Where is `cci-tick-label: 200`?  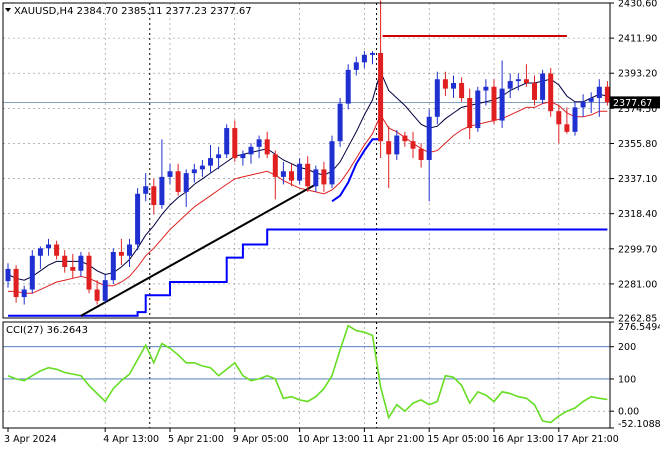 cci-tick-label: 200 is located at coordinates (627, 347).